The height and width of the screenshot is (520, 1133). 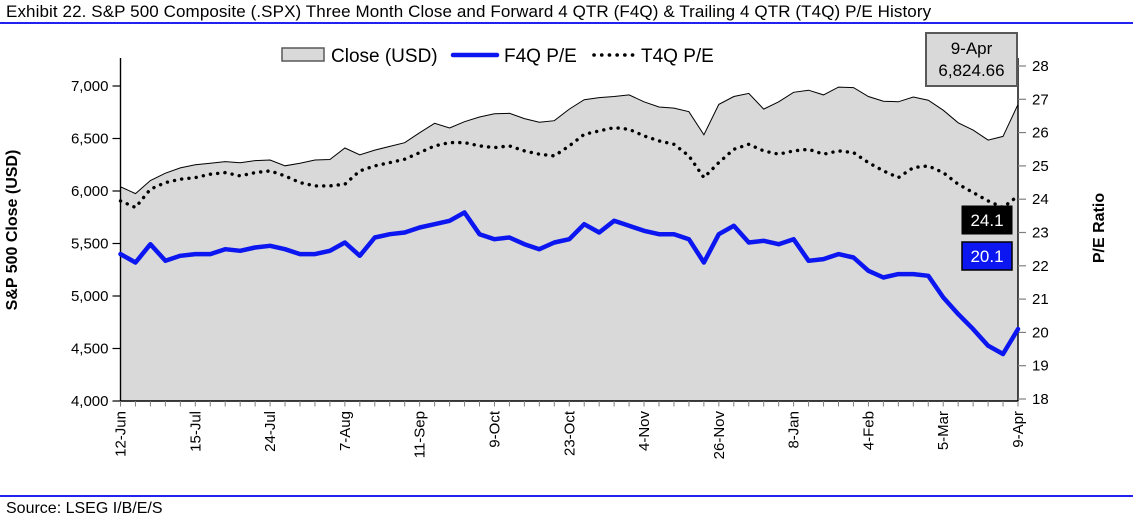 What do you see at coordinates (90, 86) in the screenshot?
I see `y-tick-label-left: 7,000` at bounding box center [90, 86].